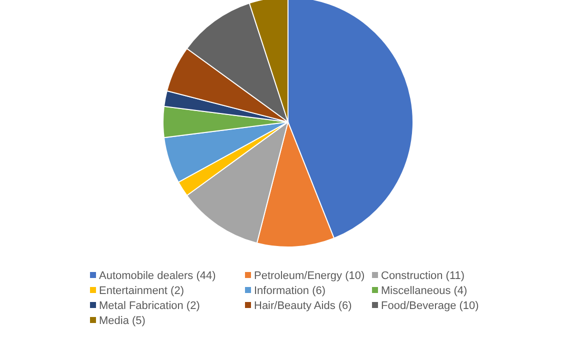  What do you see at coordinates (303, 306) in the screenshot?
I see `legend-label: Hair/Beauty Aids (6)` at bounding box center [303, 306].